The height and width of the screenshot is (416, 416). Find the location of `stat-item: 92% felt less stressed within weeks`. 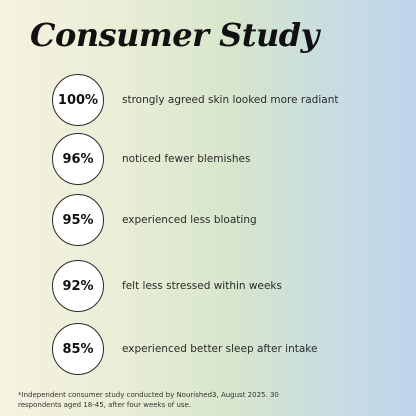

stat-item: 92% felt less stressed within weeks is located at coordinates (222, 286).